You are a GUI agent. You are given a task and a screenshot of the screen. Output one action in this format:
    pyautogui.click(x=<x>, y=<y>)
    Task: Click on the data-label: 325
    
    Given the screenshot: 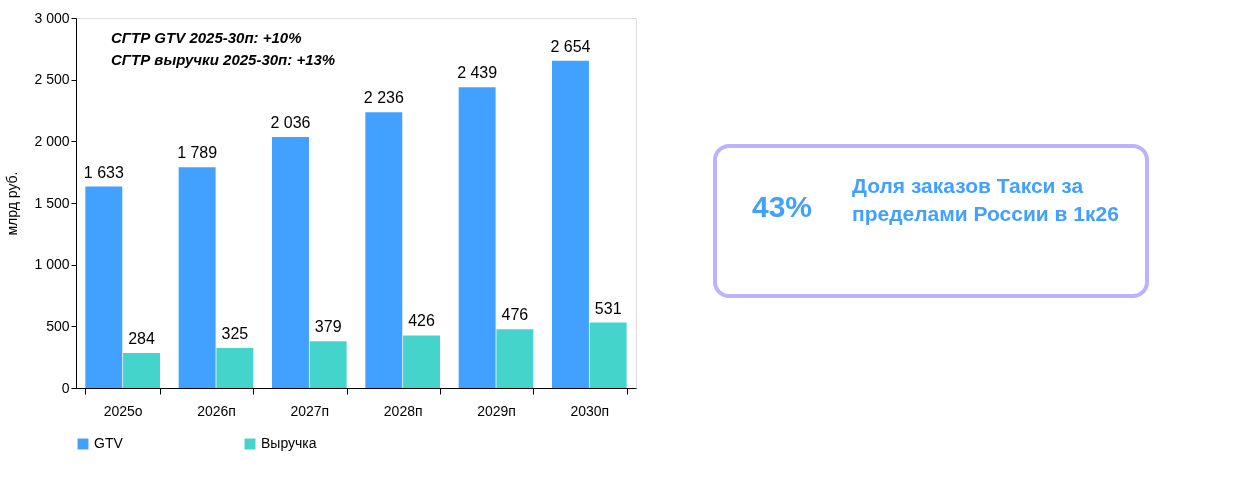 What is the action you would take?
    pyautogui.click(x=235, y=333)
    